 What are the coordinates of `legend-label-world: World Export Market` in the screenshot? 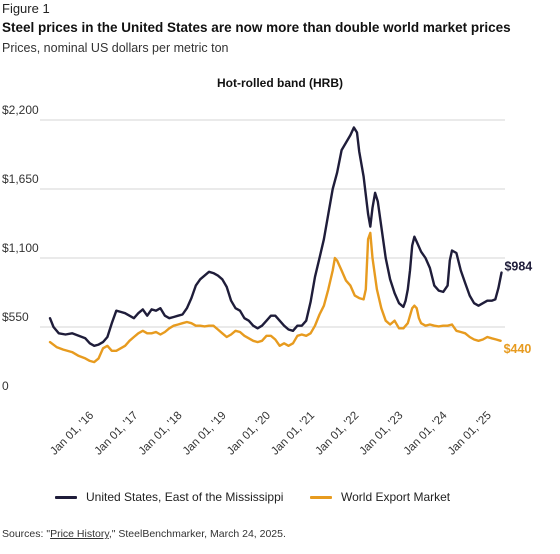 It's located at (396, 497).